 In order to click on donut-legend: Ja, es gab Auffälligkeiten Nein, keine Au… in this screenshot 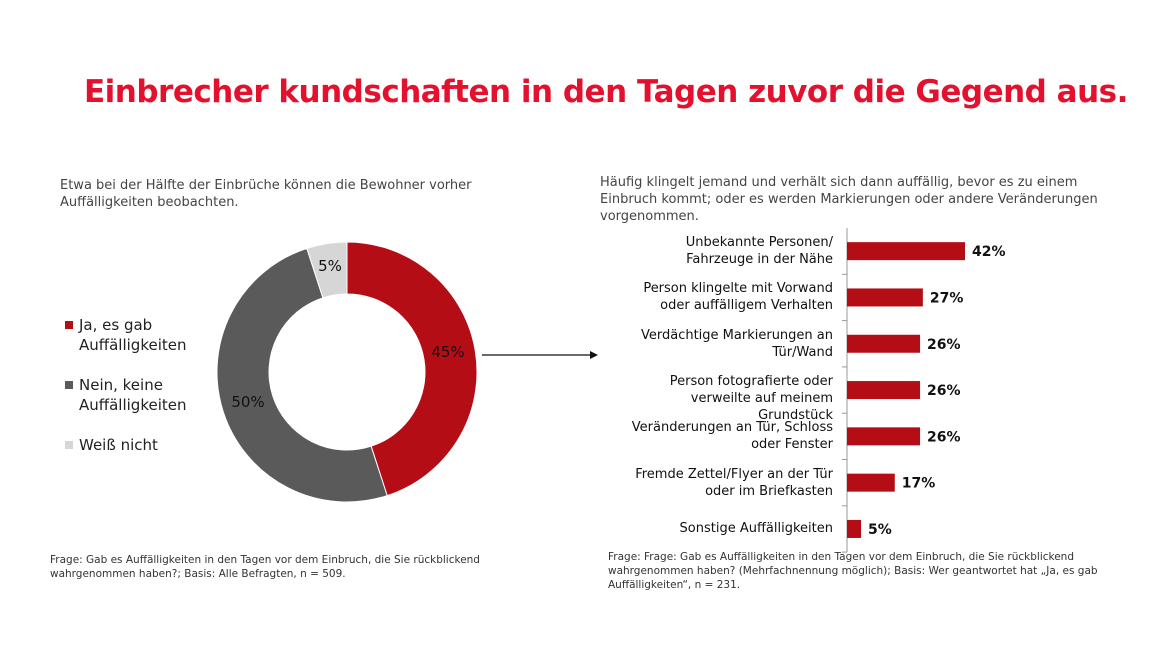, I will do `click(140, 395)`.